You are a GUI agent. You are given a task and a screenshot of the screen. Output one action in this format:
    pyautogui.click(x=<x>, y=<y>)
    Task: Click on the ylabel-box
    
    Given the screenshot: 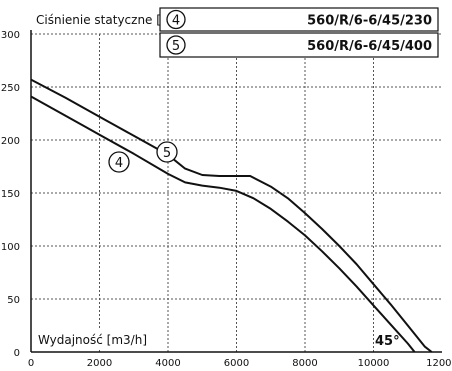 What is the action you would take?
    pyautogui.click(x=100, y=18)
    